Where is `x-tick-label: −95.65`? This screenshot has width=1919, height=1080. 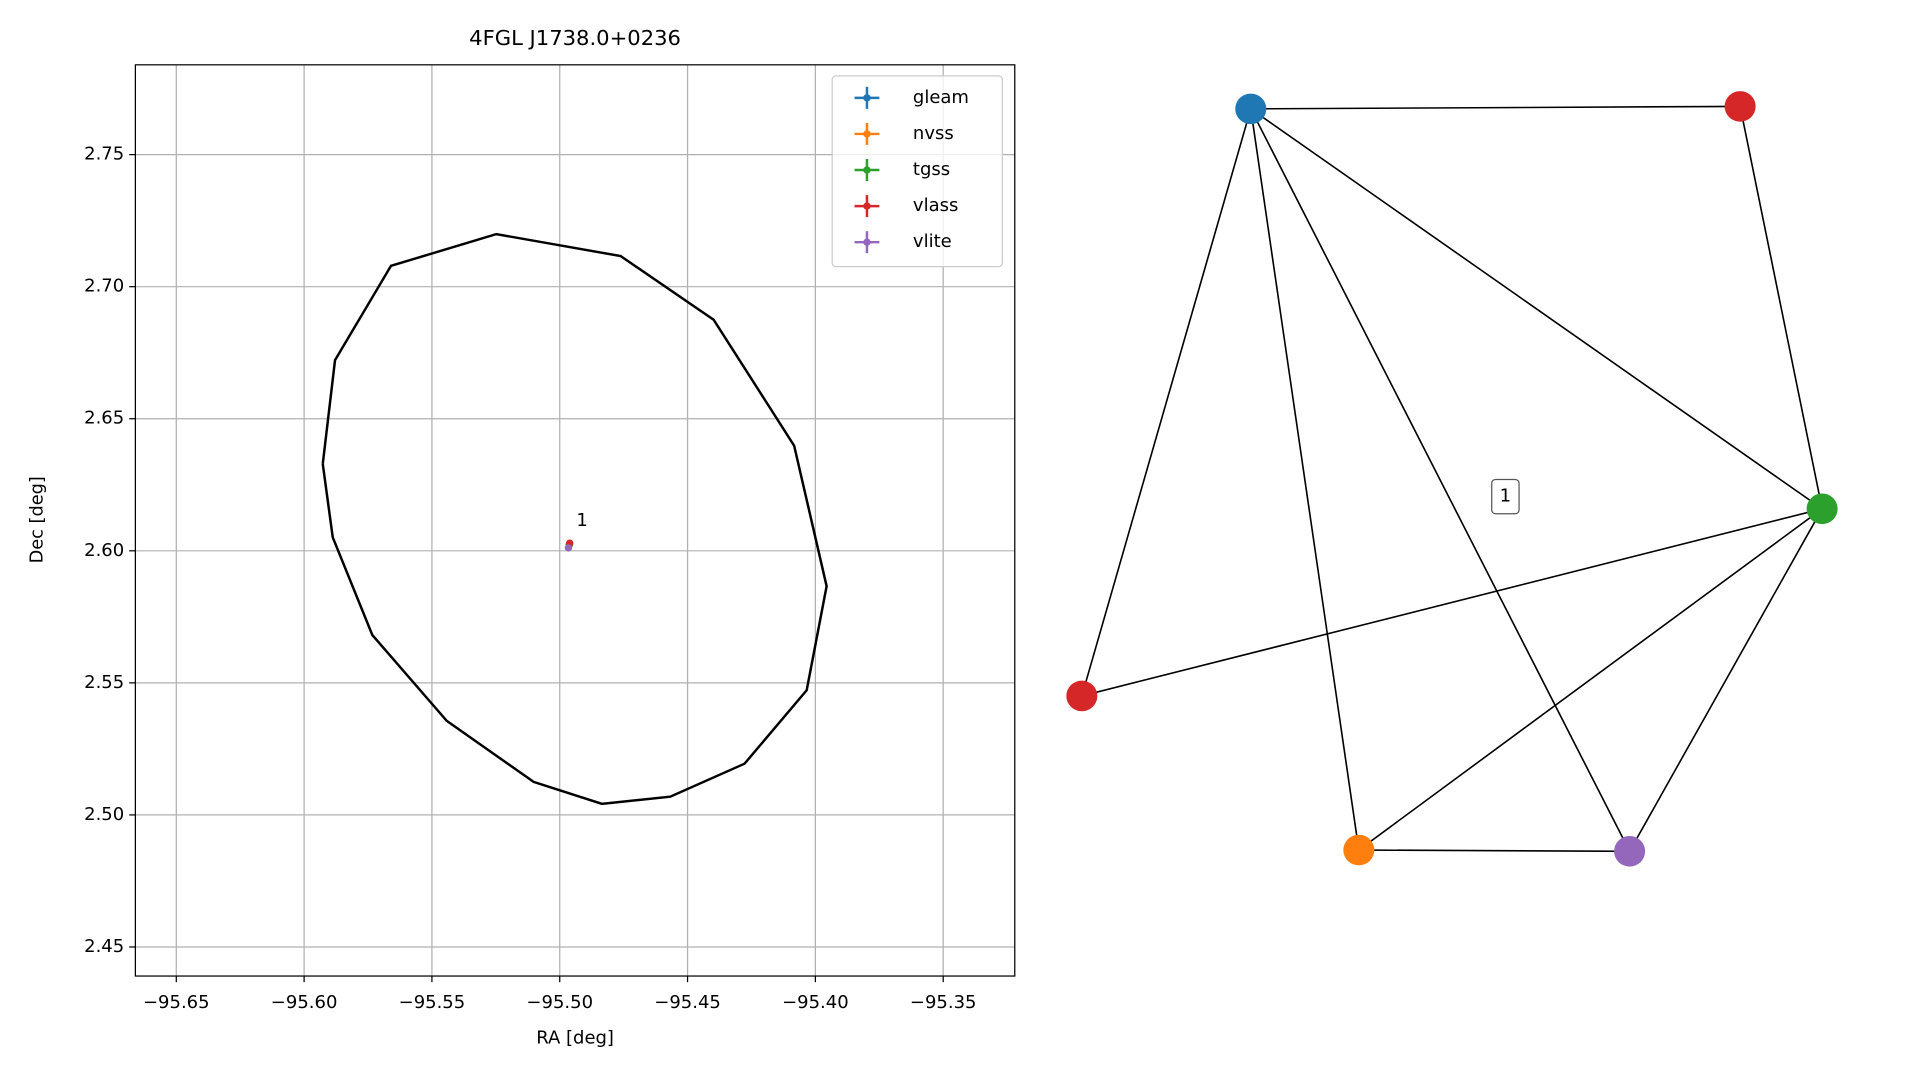
x-tick-label: −95.65 is located at coordinates (176, 1002).